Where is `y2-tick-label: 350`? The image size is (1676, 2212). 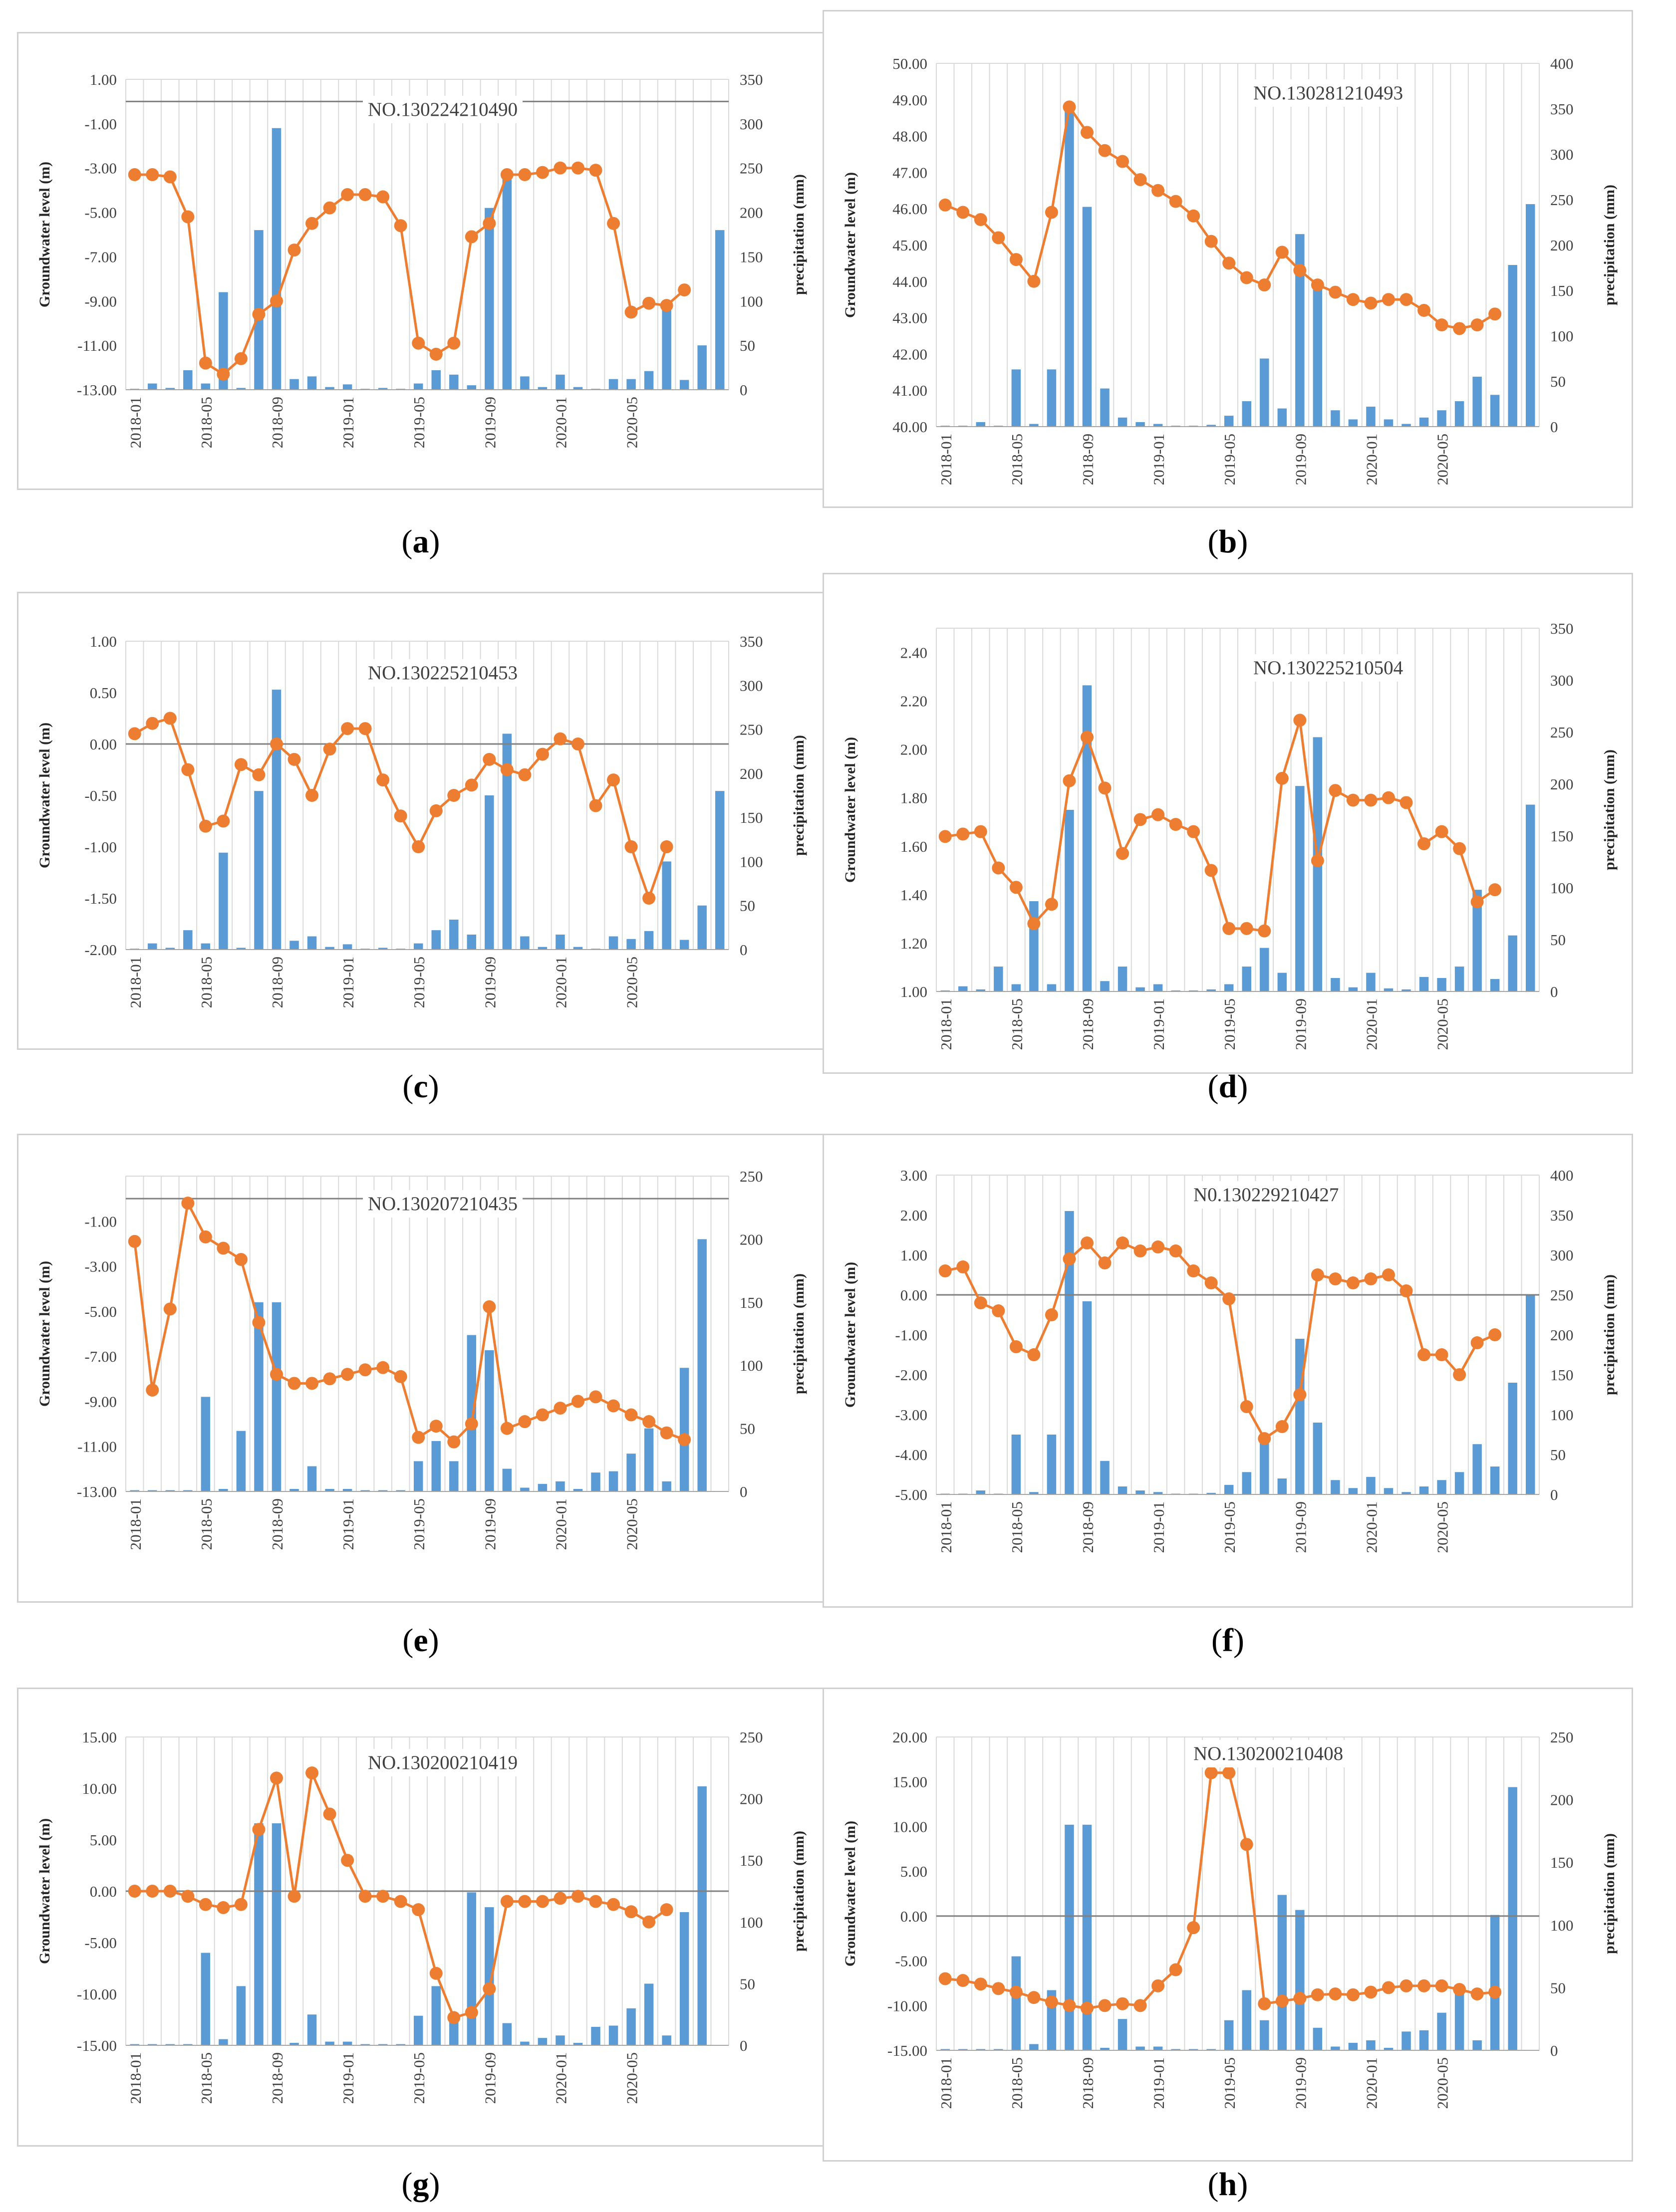
y2-tick-label: 350 is located at coordinates (1562, 1215).